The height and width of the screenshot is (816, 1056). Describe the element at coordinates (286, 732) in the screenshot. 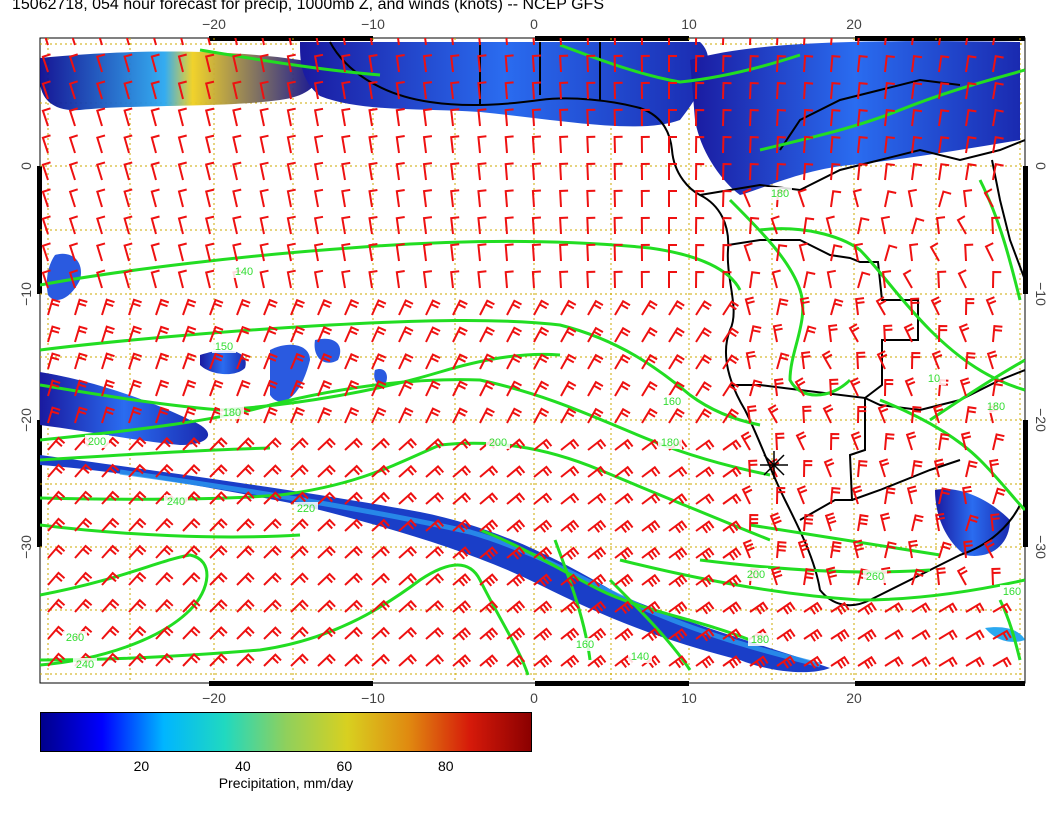

I see `precipitation-colorbar` at that location.